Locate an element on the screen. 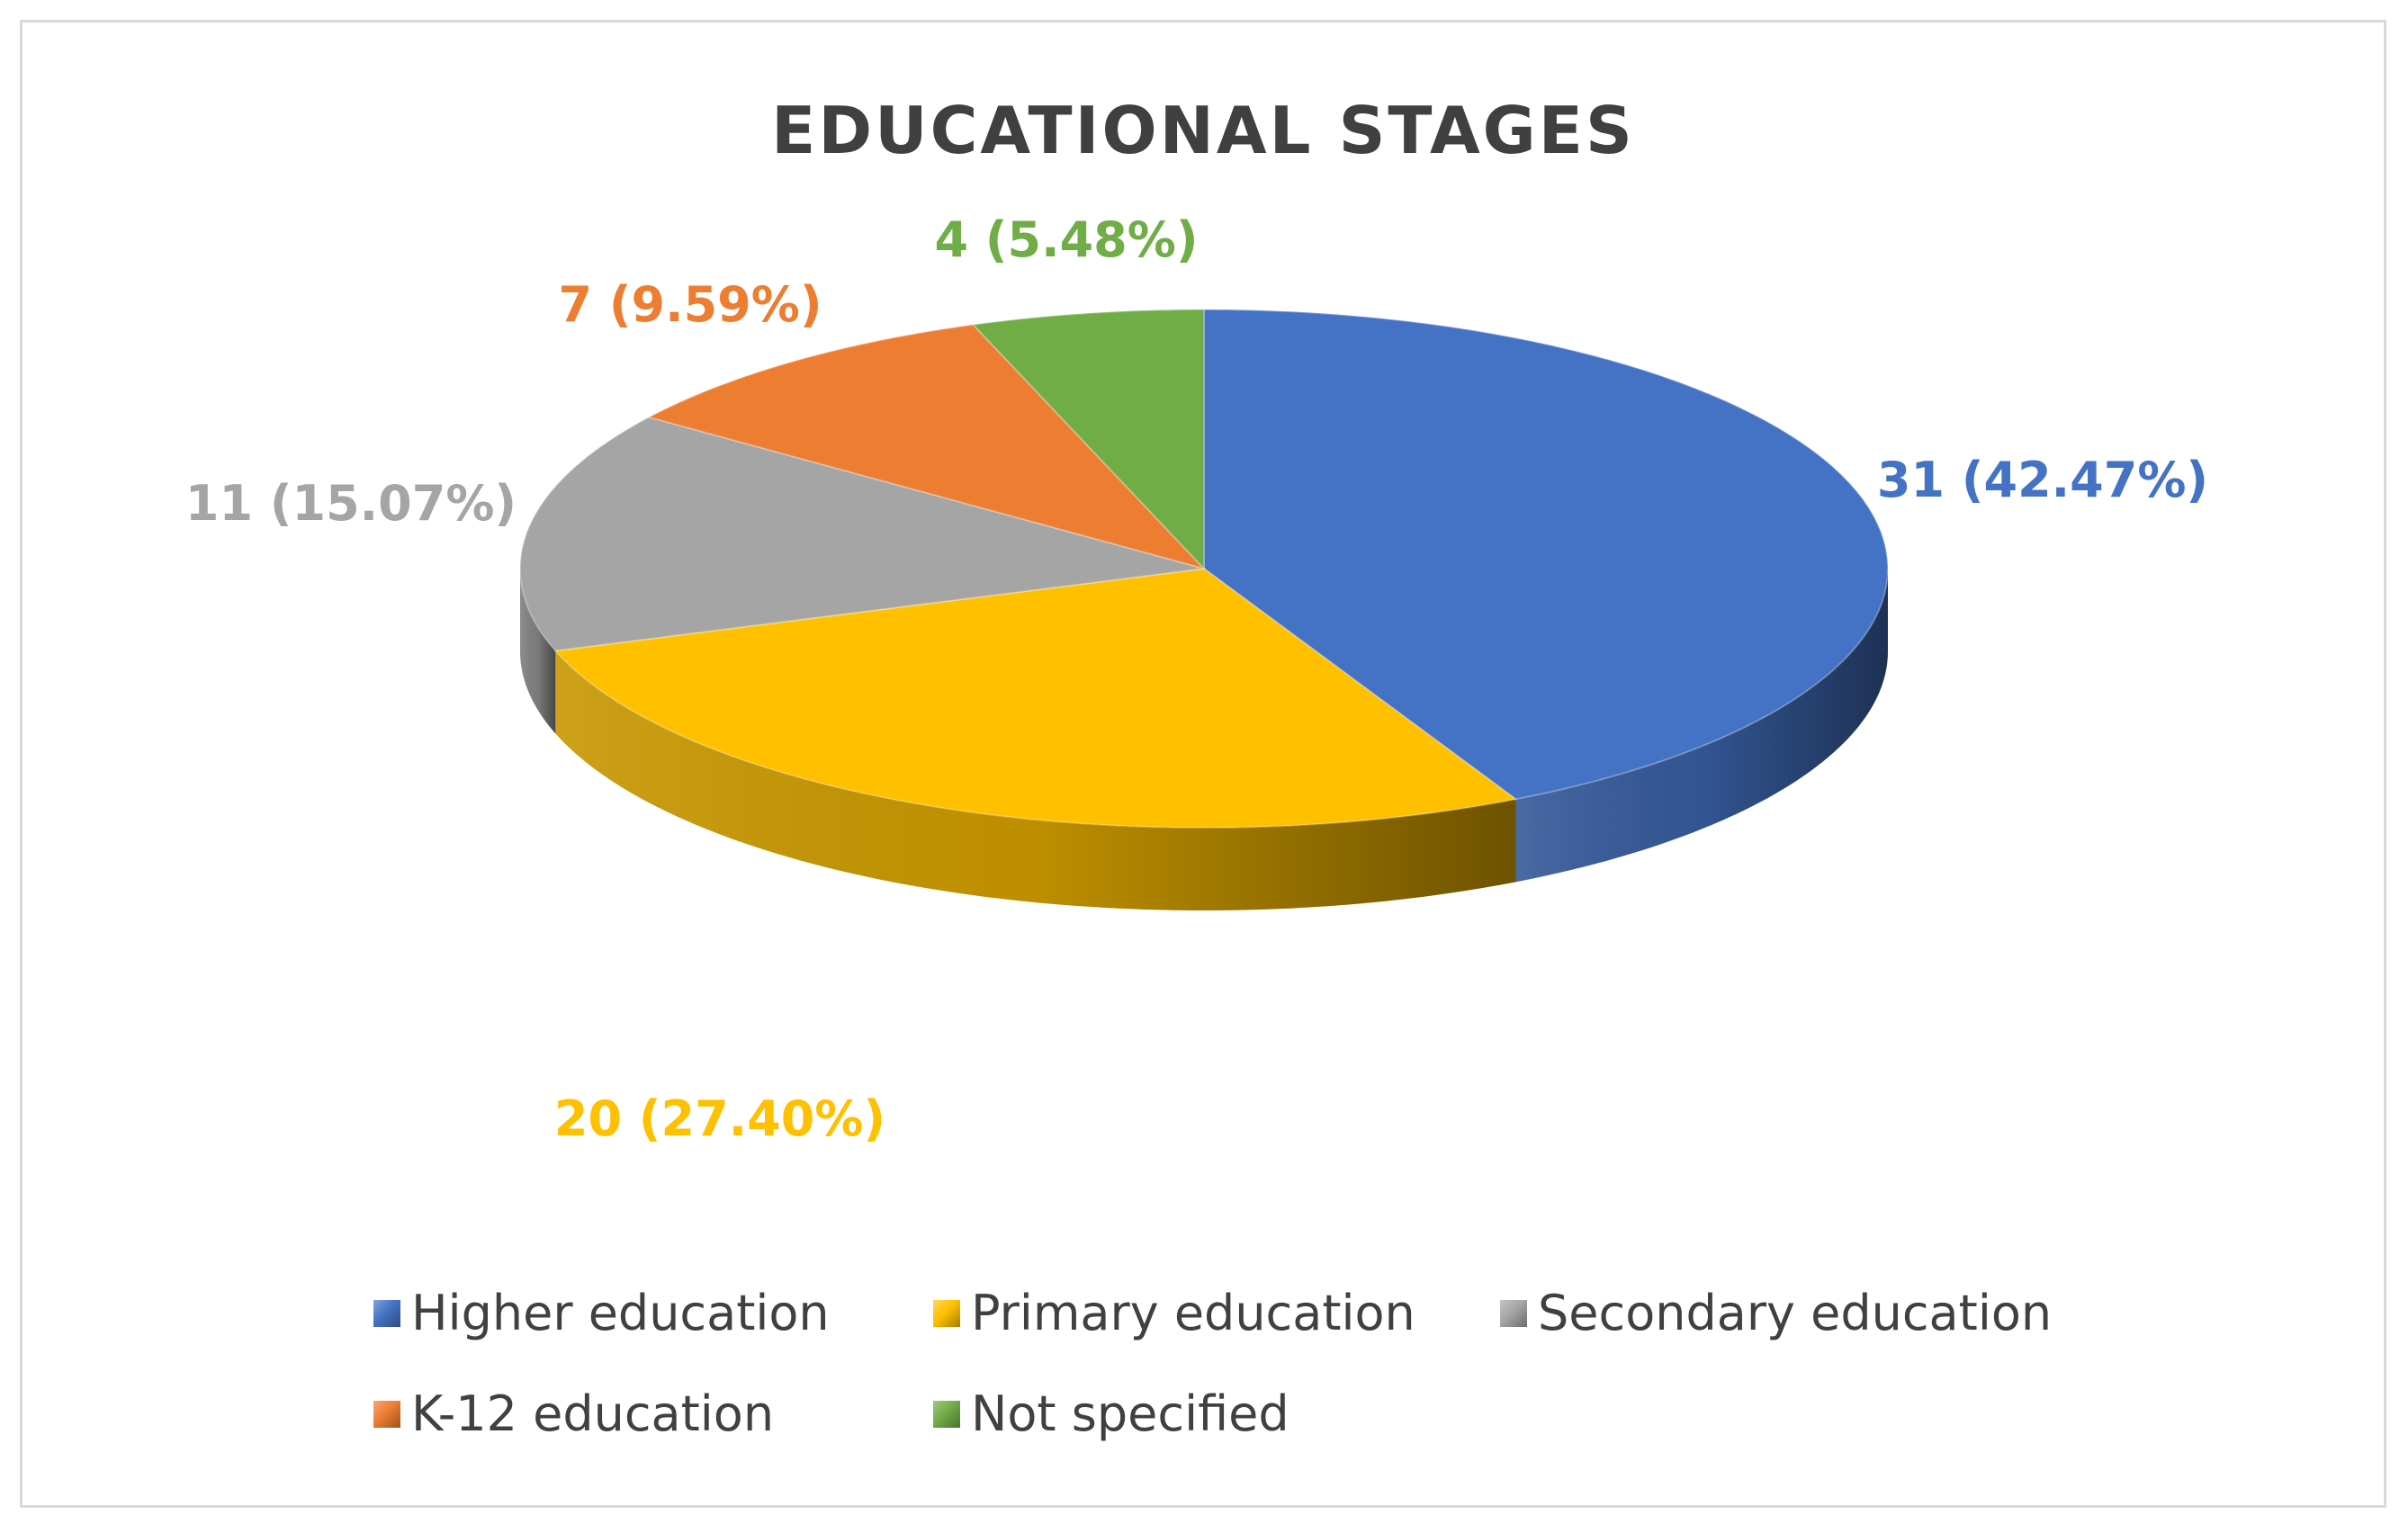  data-label-secondary-education: 11 (15.07%) is located at coordinates (351, 503).